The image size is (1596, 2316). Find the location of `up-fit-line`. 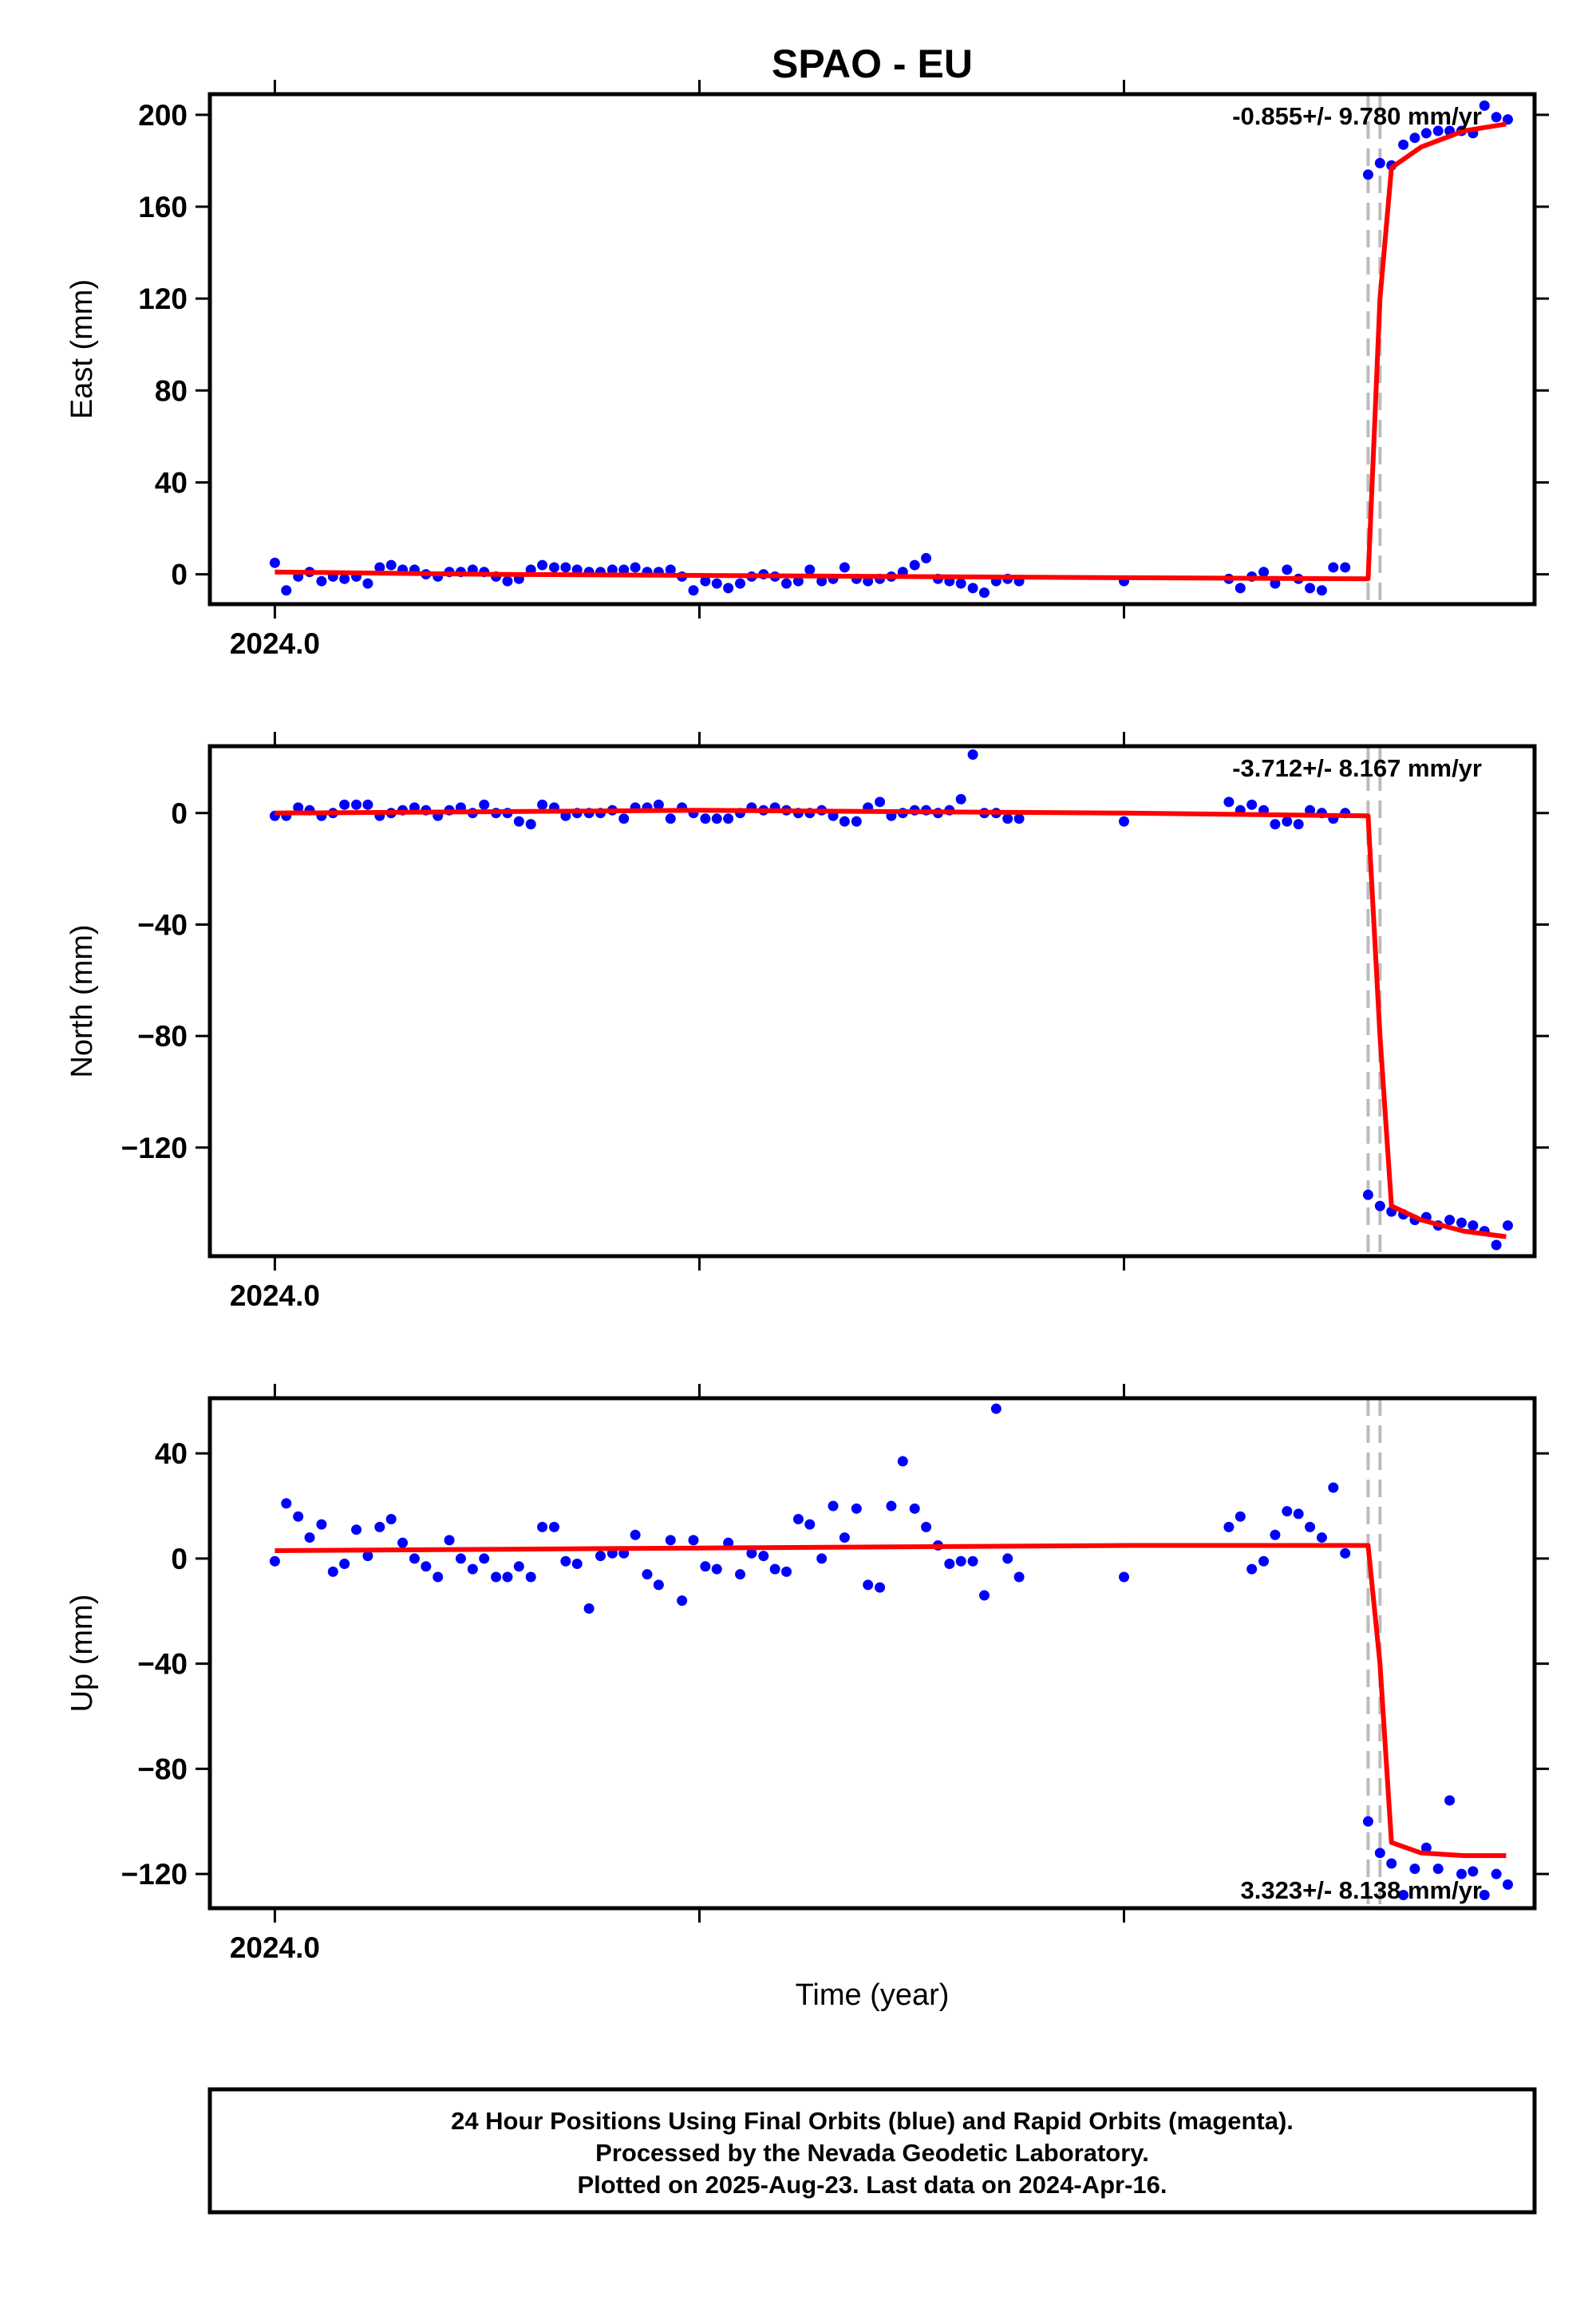

up-fit-line is located at coordinates (891, 1701).